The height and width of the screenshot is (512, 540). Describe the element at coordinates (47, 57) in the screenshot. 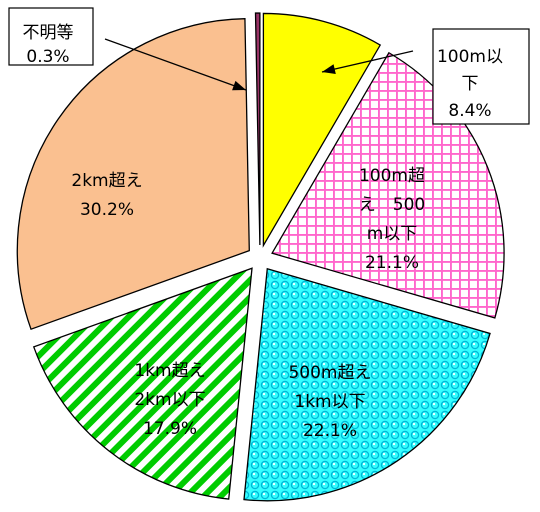

I see `slice-label-line: 0.3%` at that location.